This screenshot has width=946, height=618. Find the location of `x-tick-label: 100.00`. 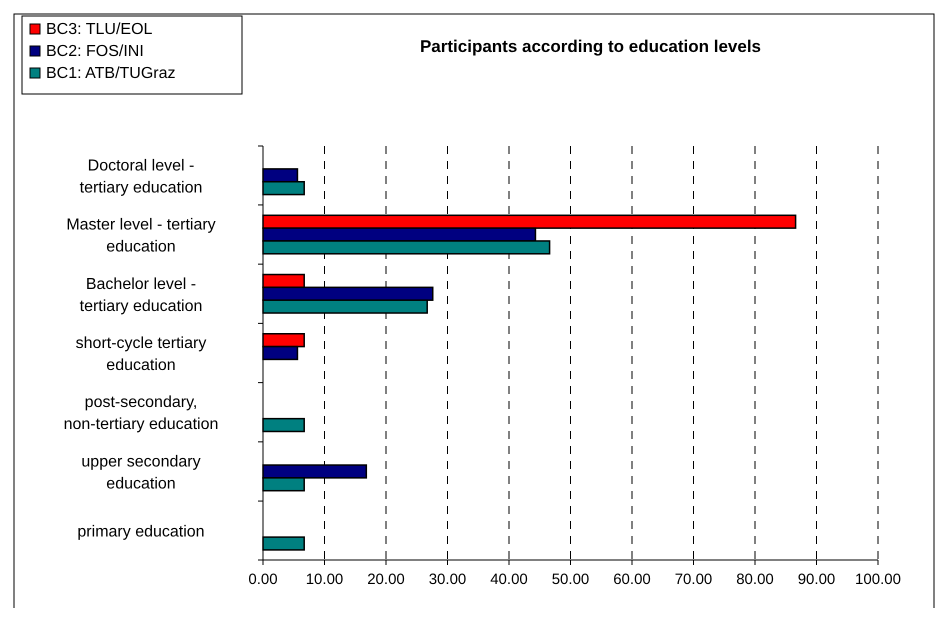

x-tick-label: 100.00 is located at coordinates (878, 579).